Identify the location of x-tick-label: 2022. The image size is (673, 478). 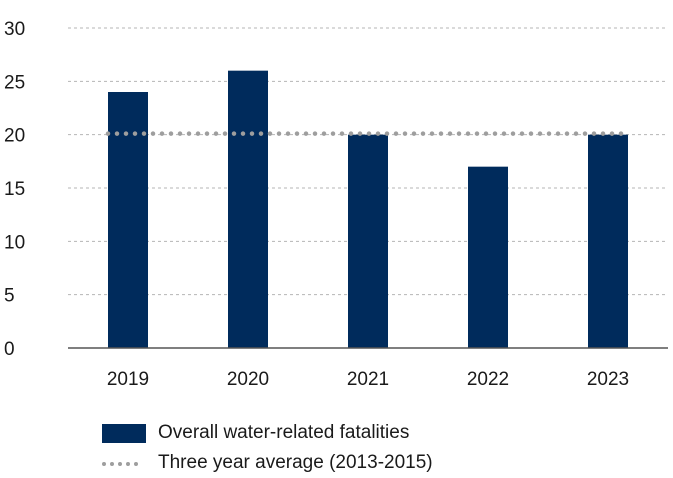
(488, 379).